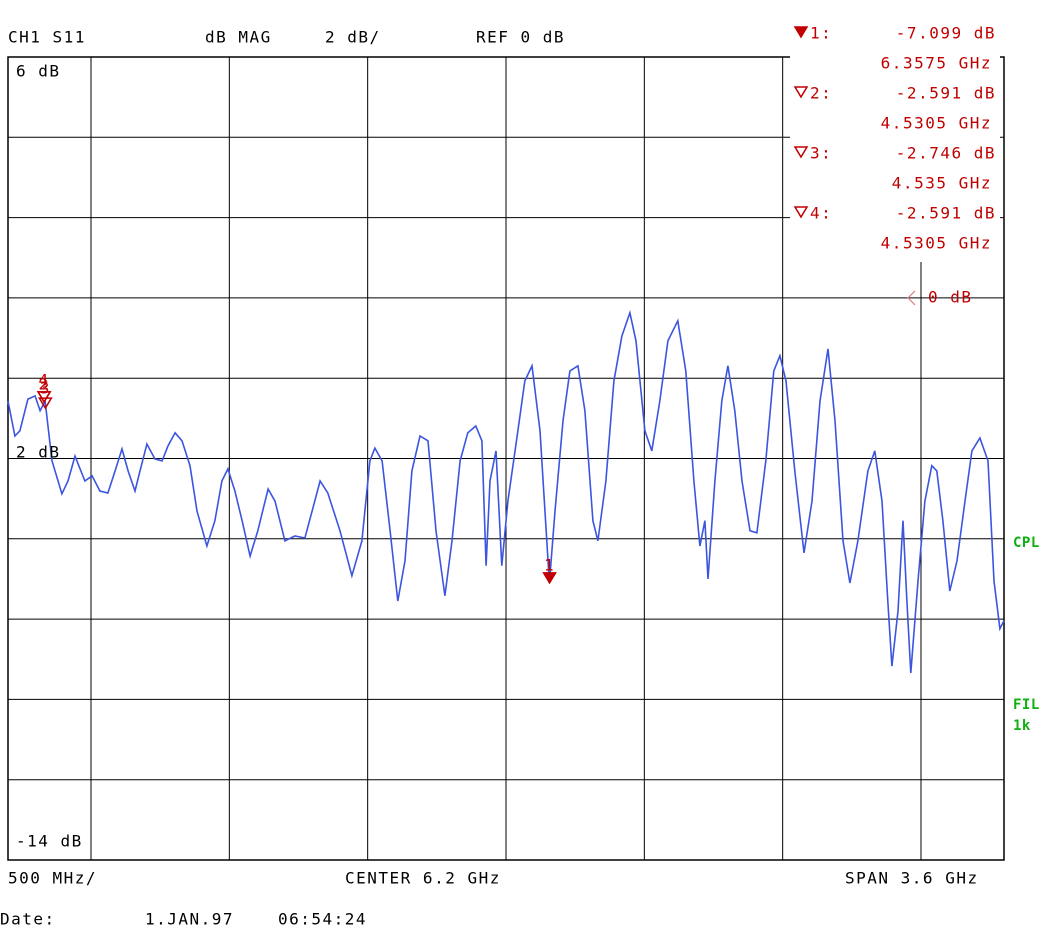  What do you see at coordinates (549, 564) in the screenshot?
I see `marker-id: 1` at bounding box center [549, 564].